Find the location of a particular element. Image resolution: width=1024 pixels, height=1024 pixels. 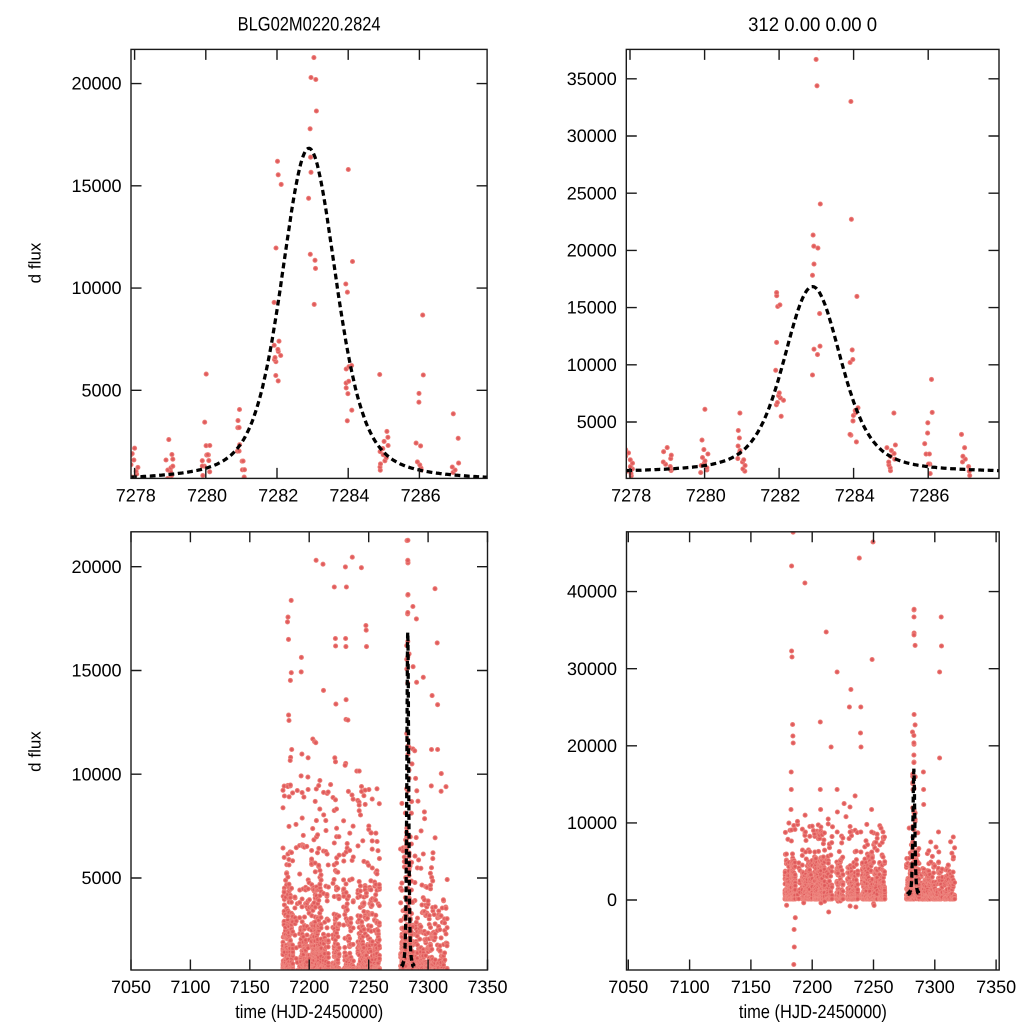

svg-text: 35000 is located at coordinates (592, 79).